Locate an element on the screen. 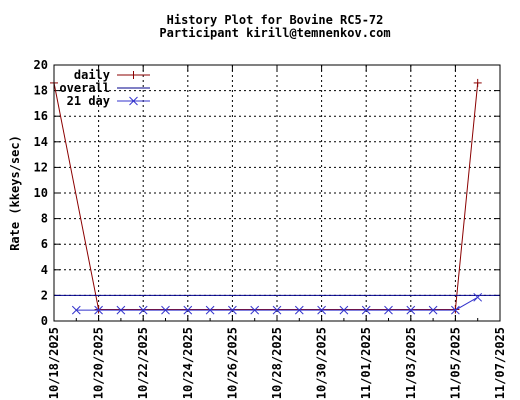 This screenshot has width=520, height=400. y-tick-label: 6 is located at coordinates (44, 244).